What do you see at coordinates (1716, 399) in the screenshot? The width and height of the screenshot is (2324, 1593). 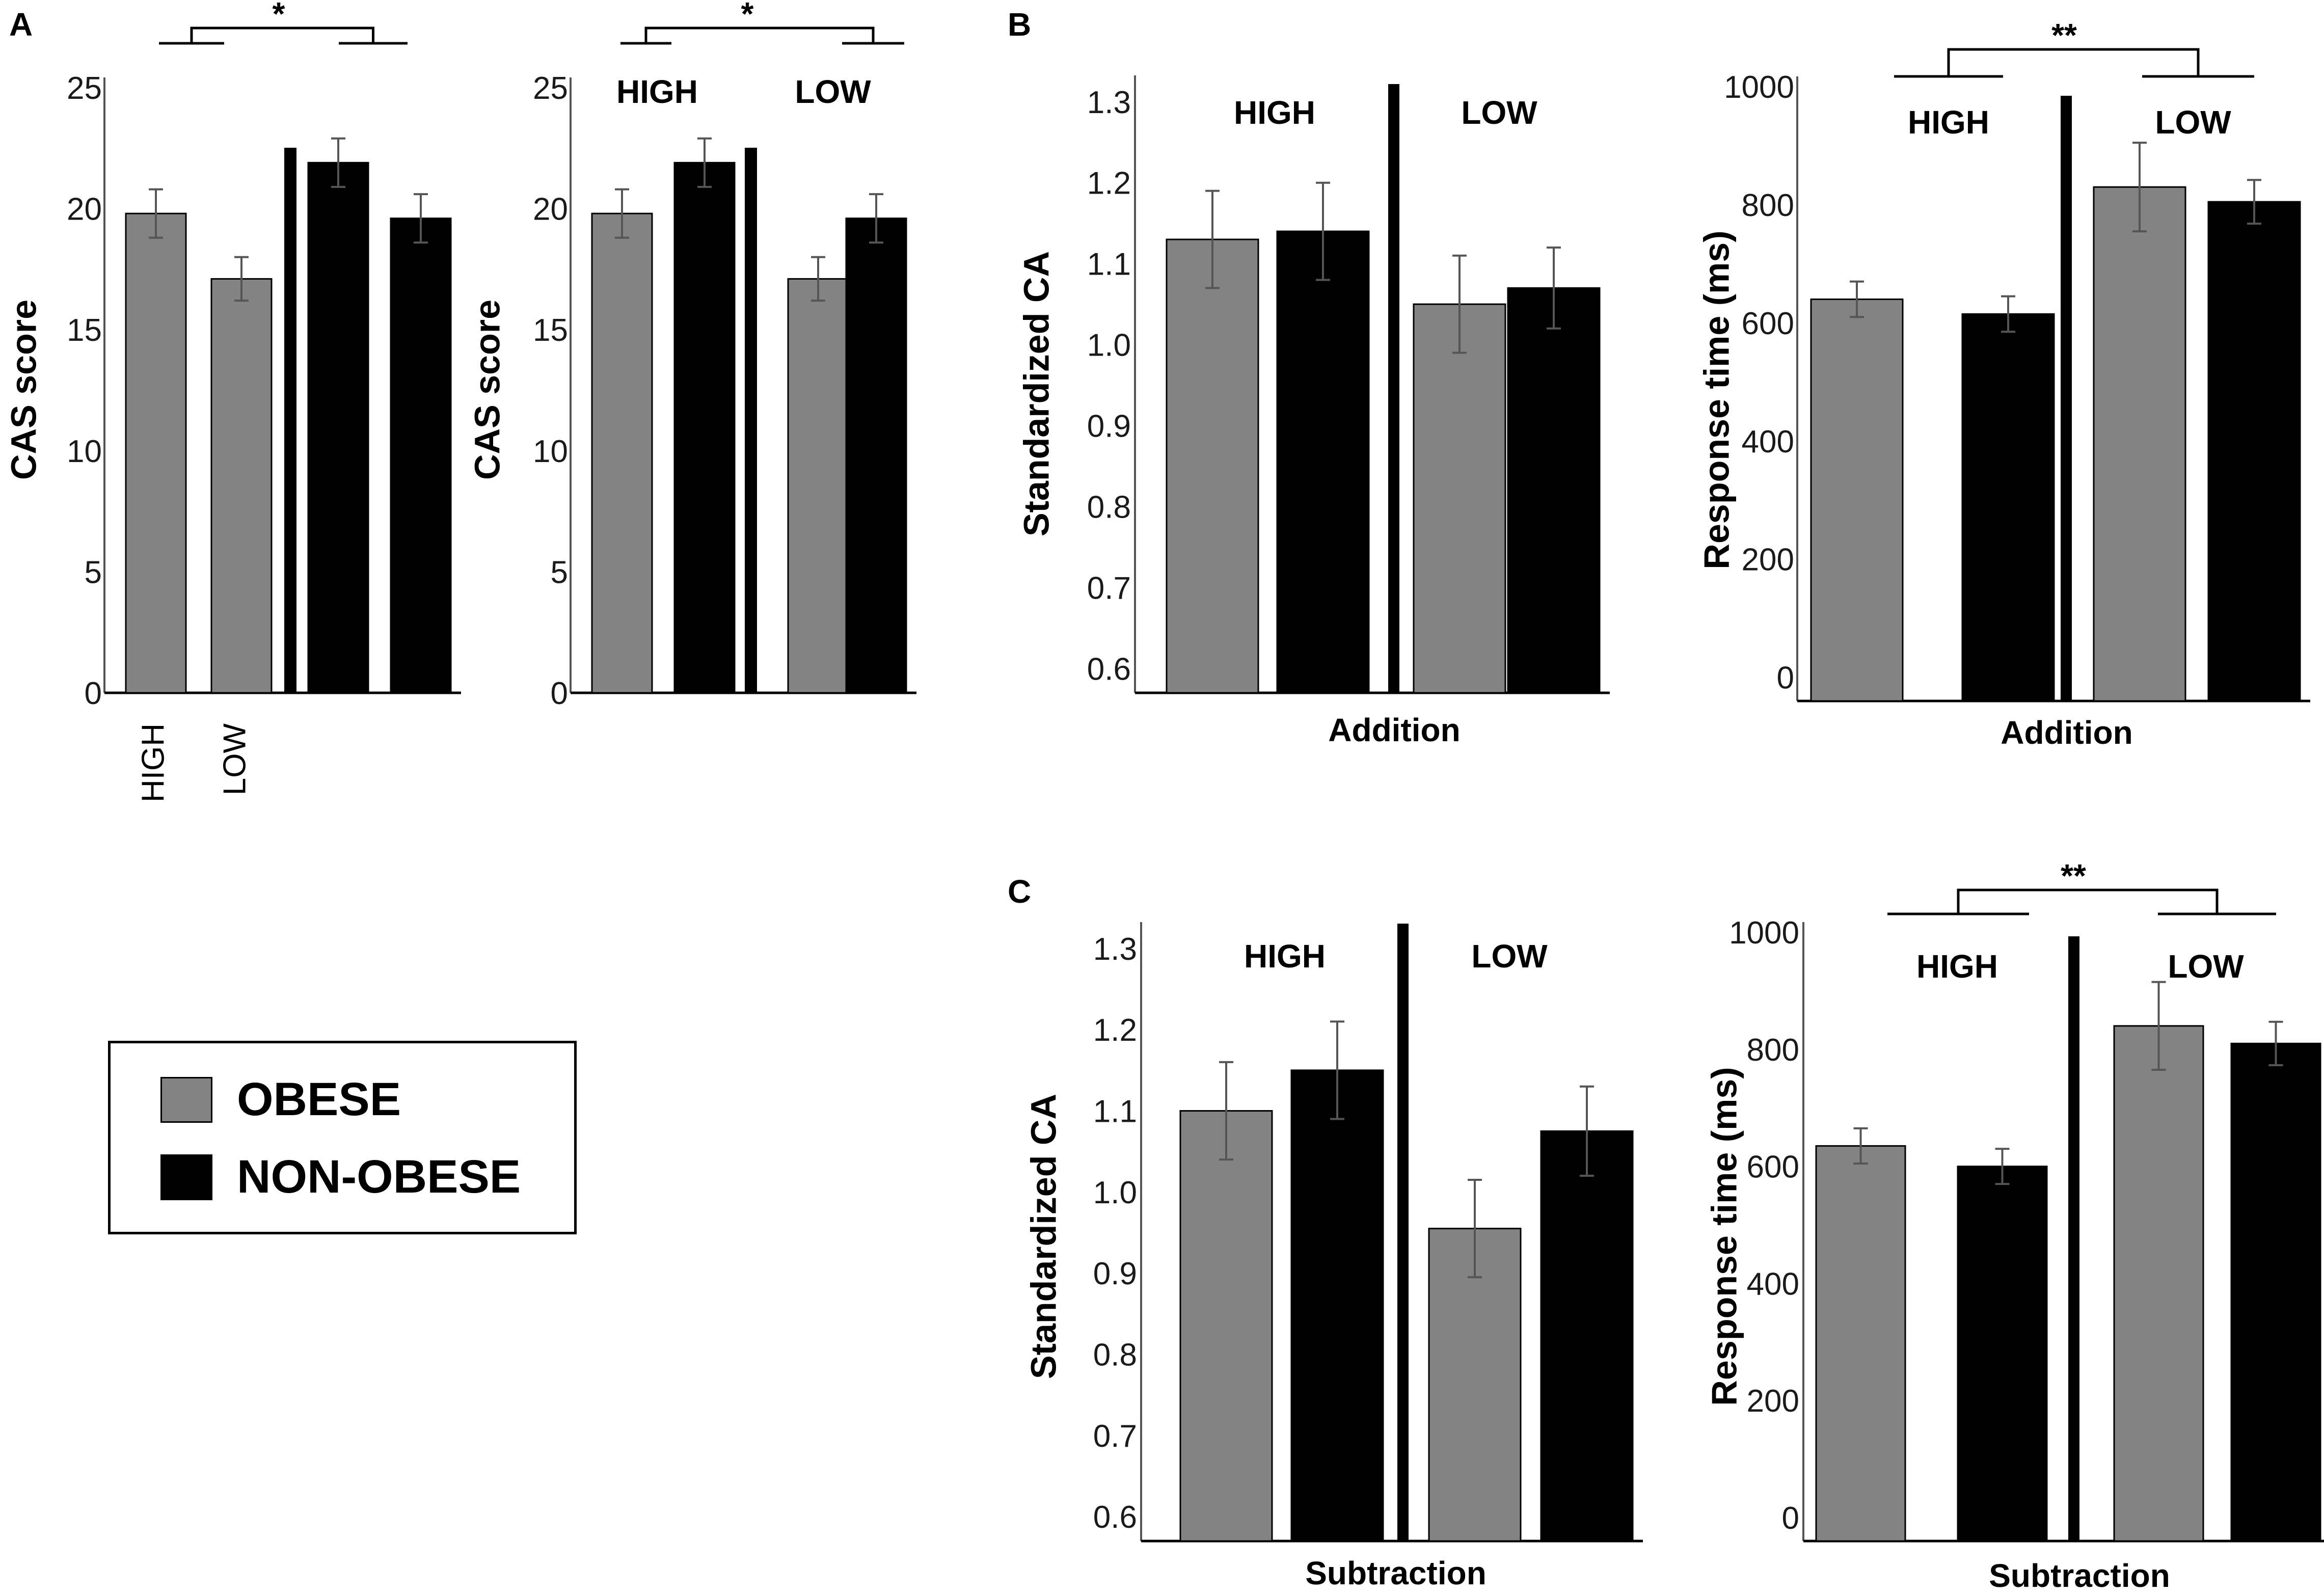 I see `y-axis-title-b2: Response time (ms)` at bounding box center [1716, 399].